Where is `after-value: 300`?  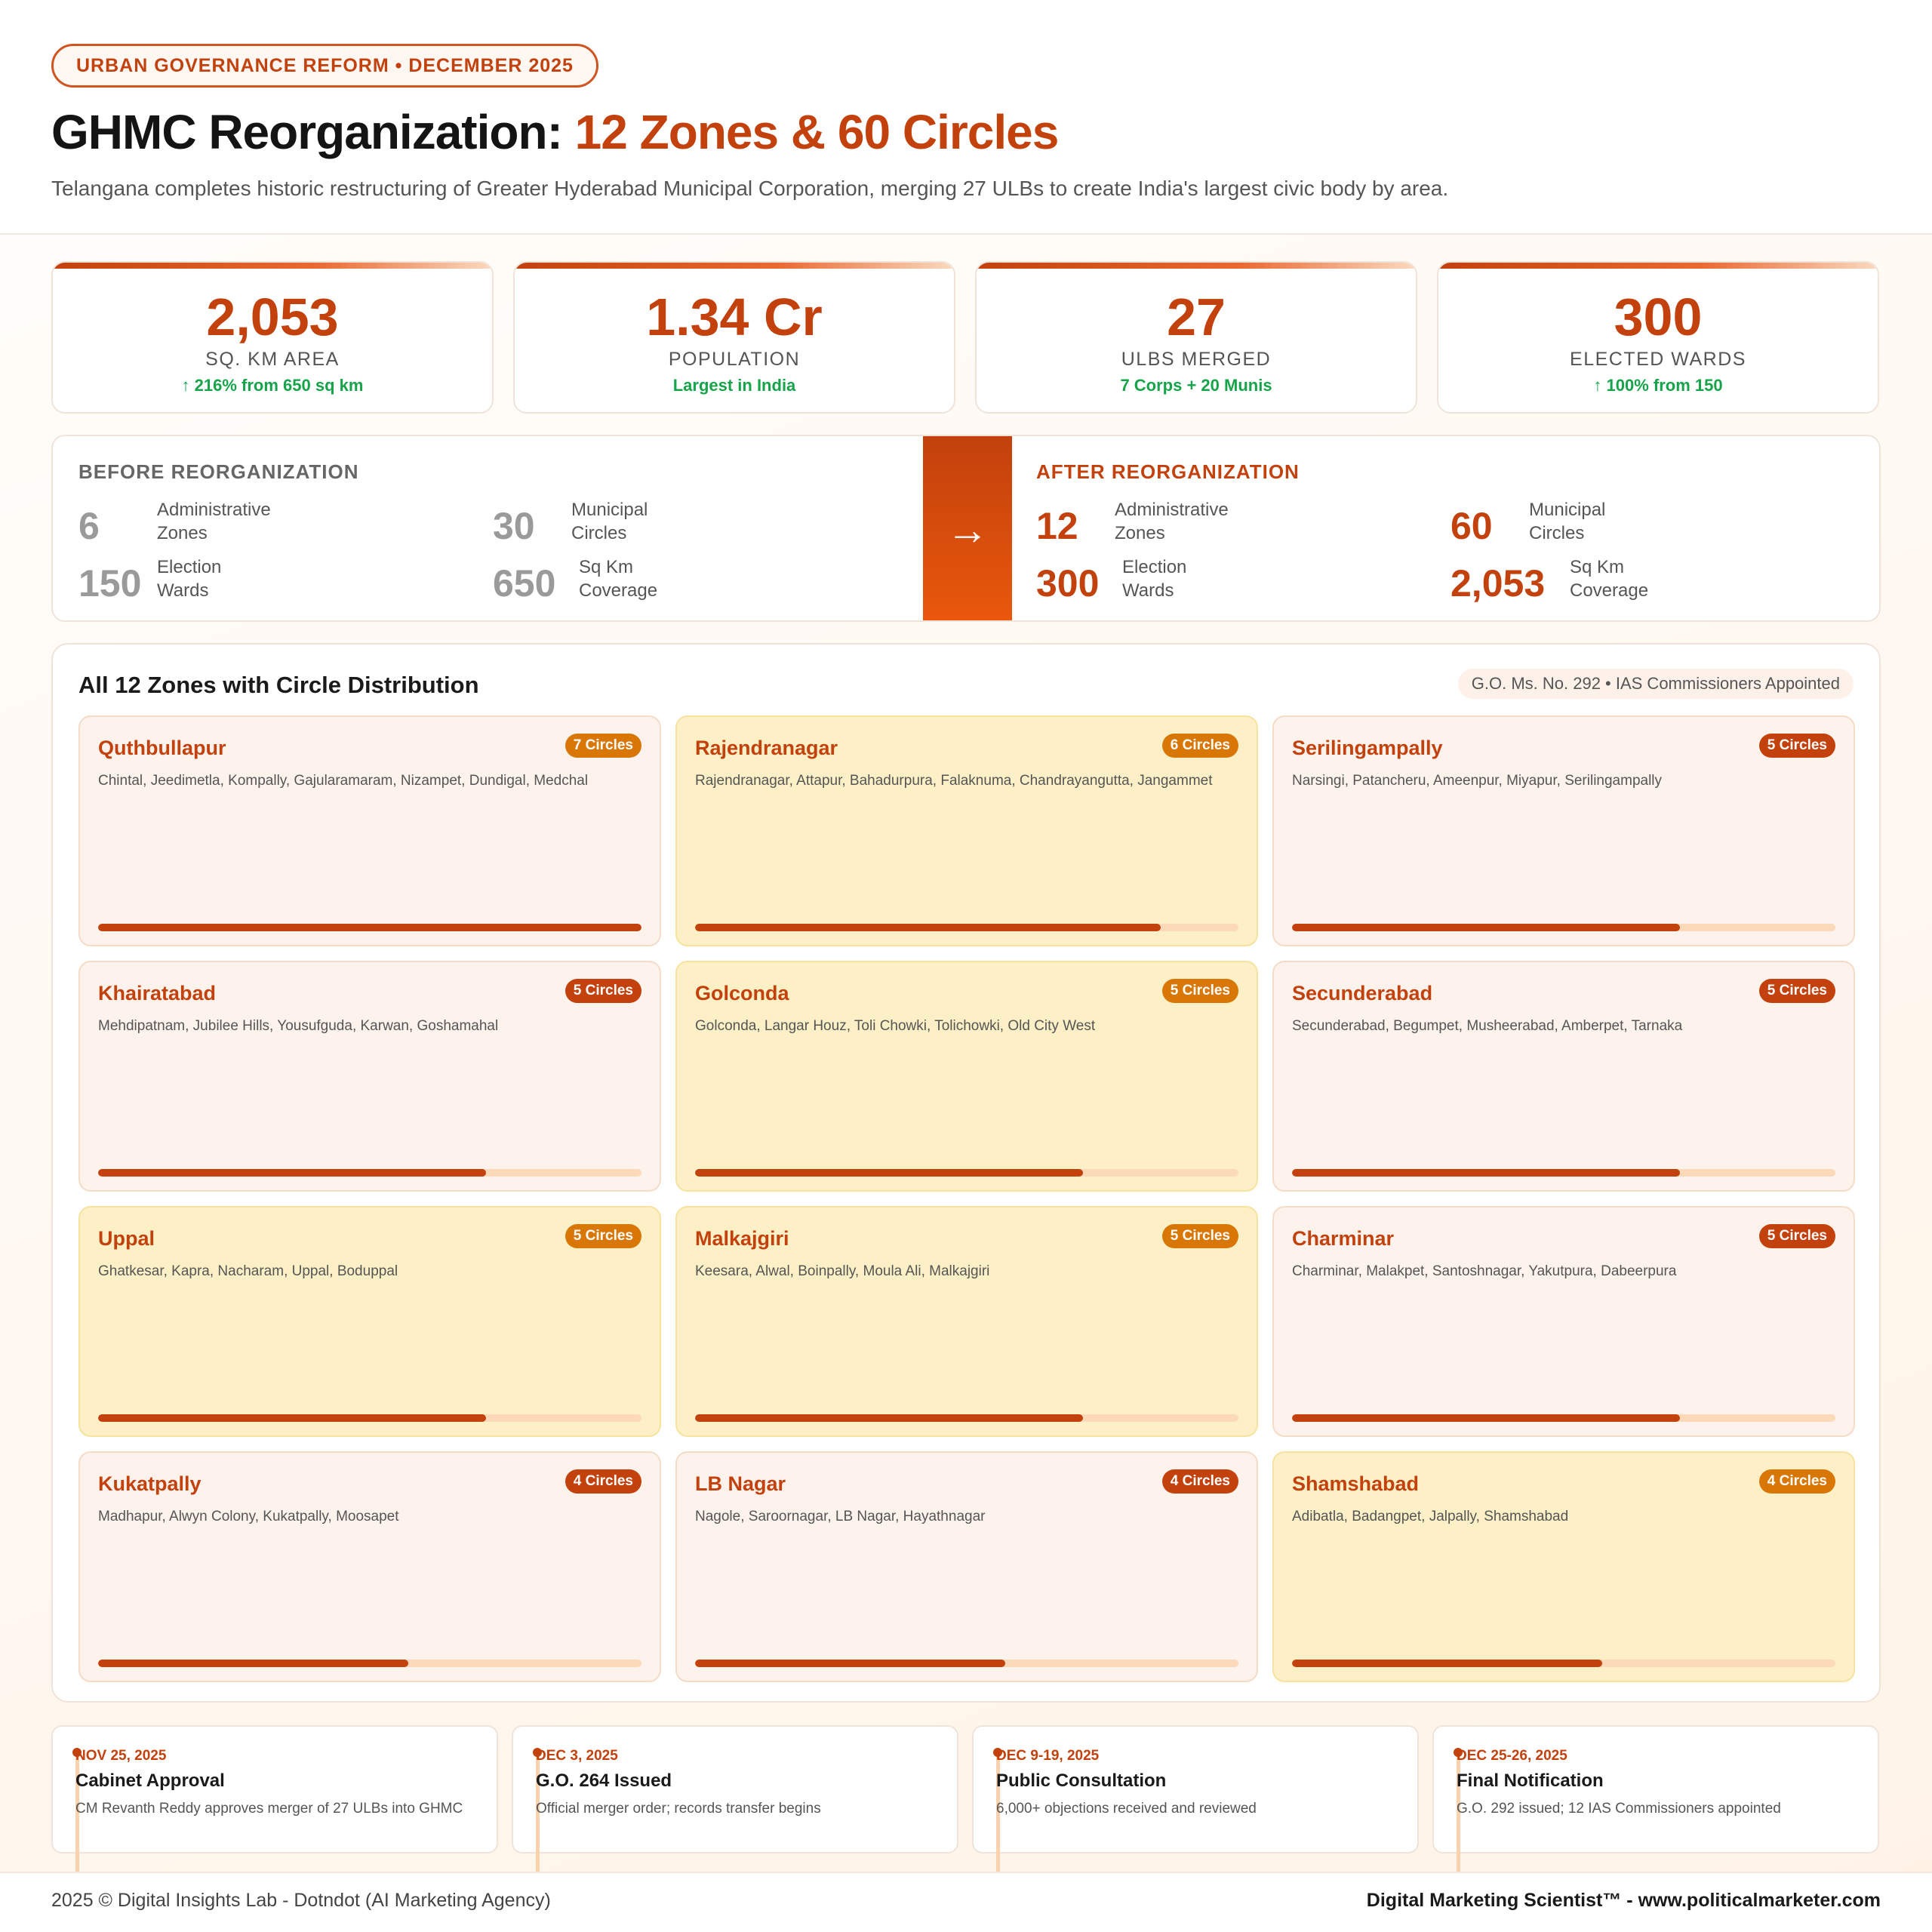 after-value: 300 is located at coordinates (1068, 583).